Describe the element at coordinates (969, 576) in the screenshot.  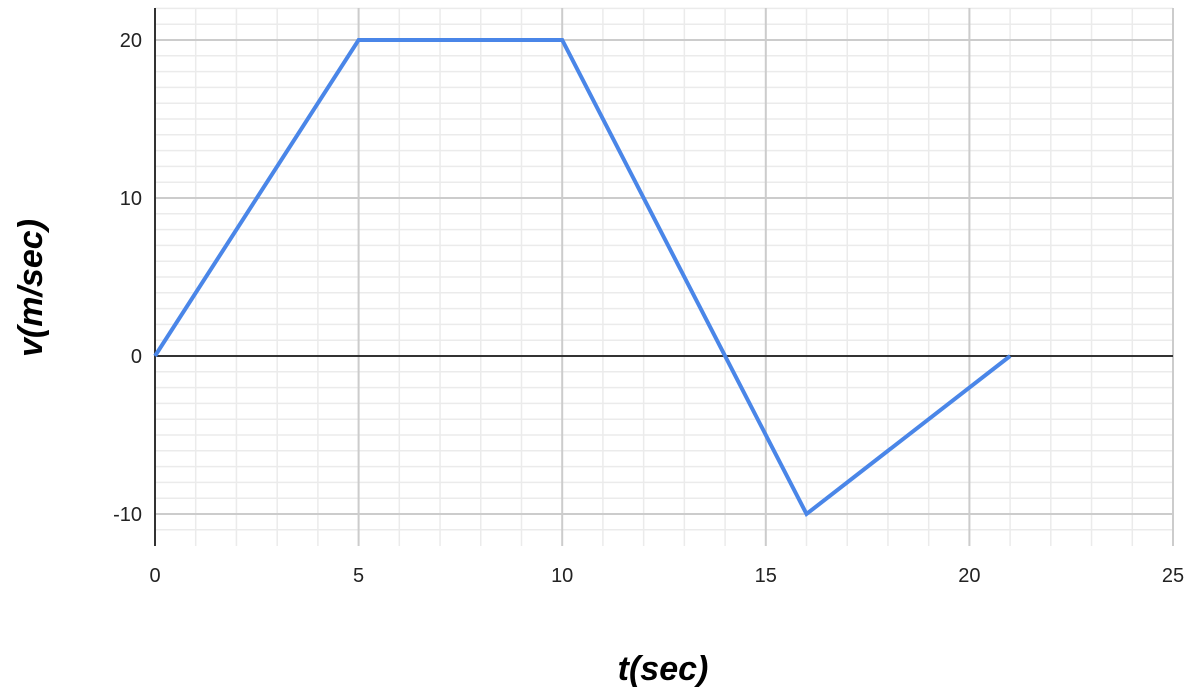
I see `x-tick-label: 20` at that location.